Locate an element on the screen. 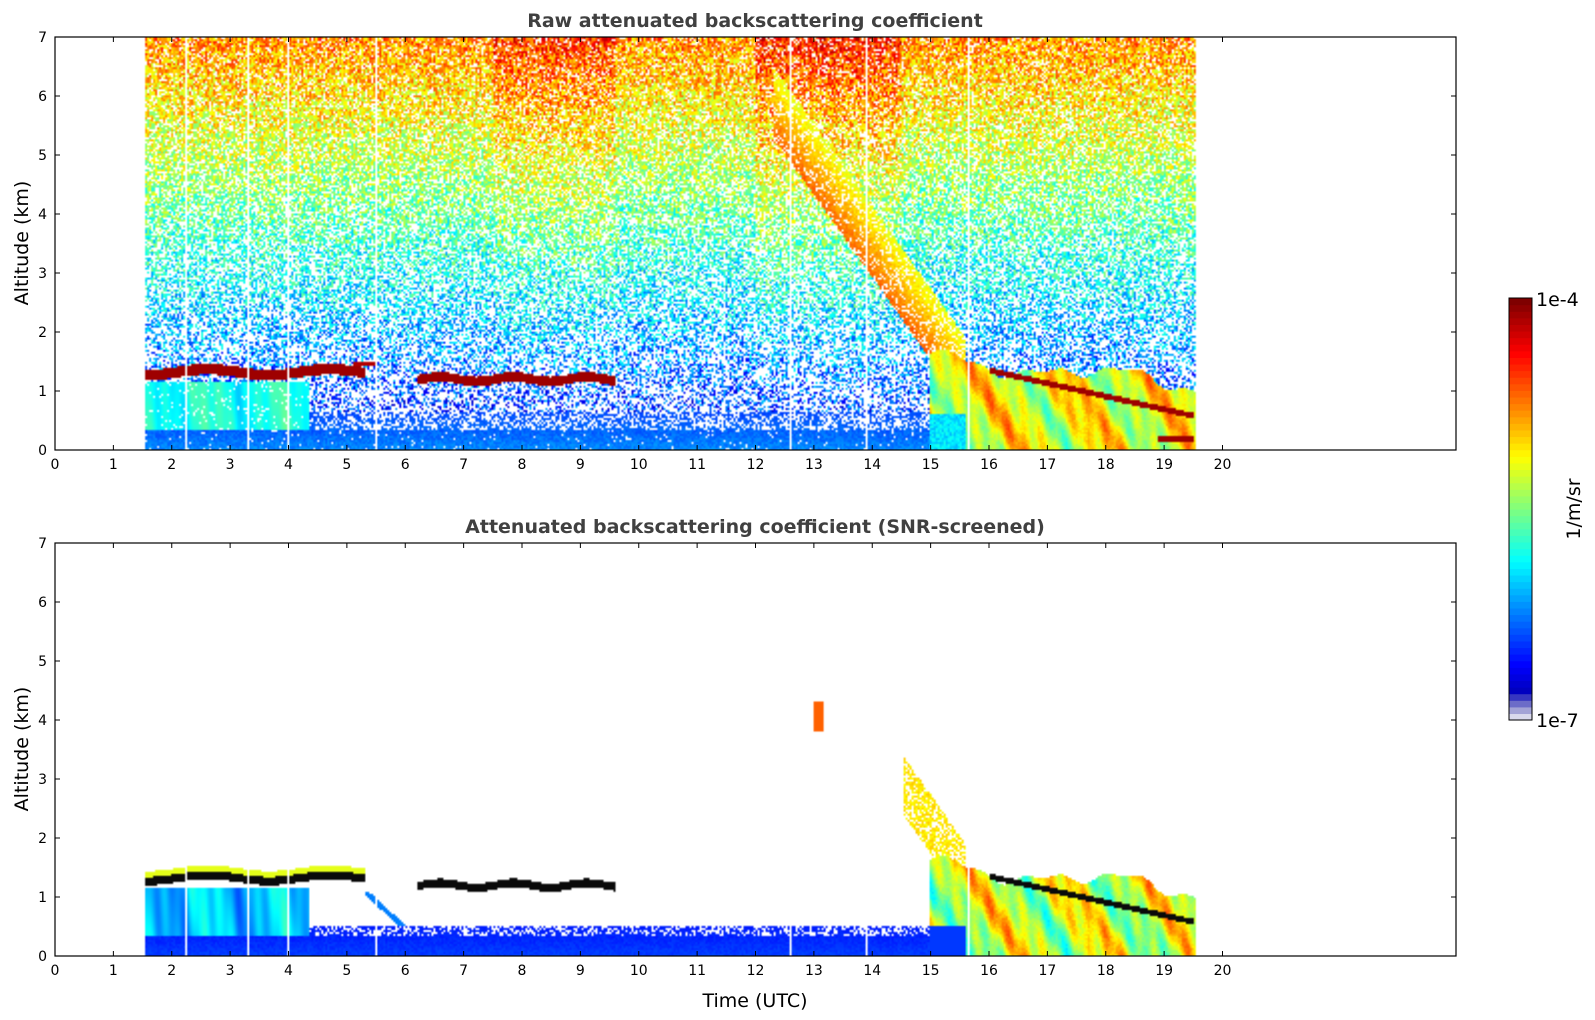 The width and height of the screenshot is (1595, 1020). y-tick-label: 5 is located at coordinates (42, 156).